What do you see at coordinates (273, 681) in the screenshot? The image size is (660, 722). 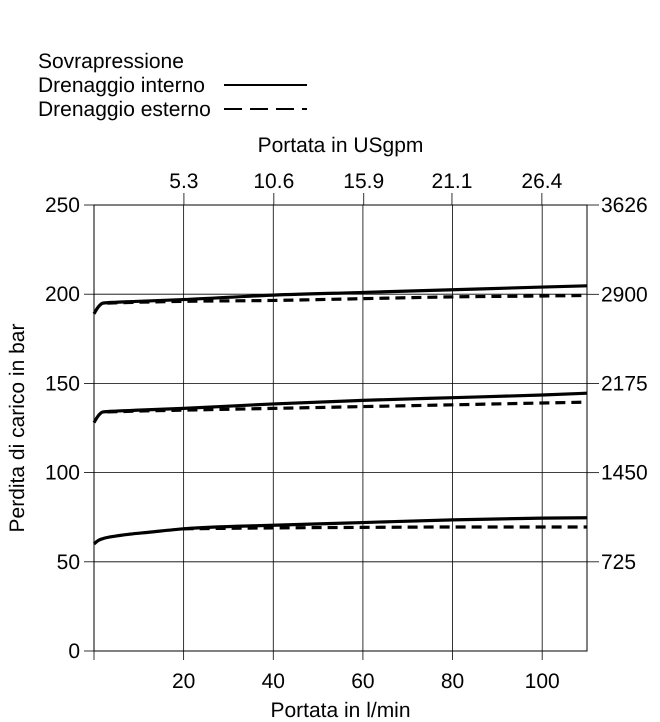 I see `x-tick-label: 40` at bounding box center [273, 681].